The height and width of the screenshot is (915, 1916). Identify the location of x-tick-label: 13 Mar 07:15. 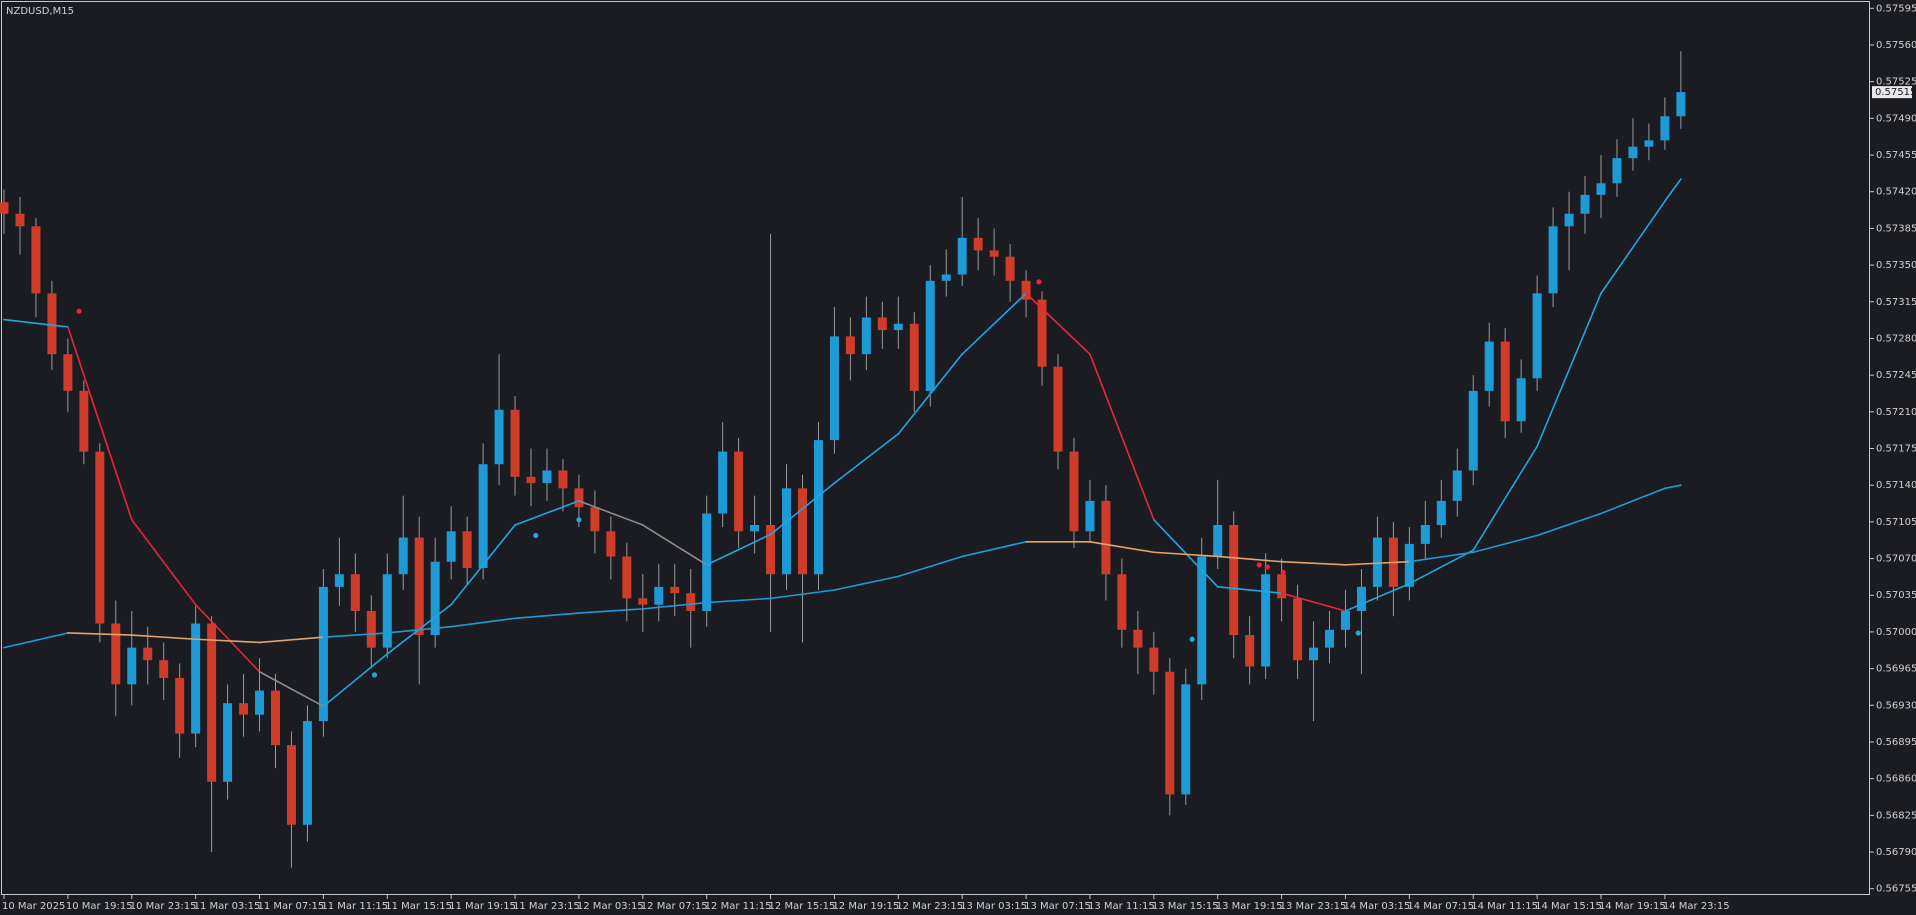
(1057, 906).